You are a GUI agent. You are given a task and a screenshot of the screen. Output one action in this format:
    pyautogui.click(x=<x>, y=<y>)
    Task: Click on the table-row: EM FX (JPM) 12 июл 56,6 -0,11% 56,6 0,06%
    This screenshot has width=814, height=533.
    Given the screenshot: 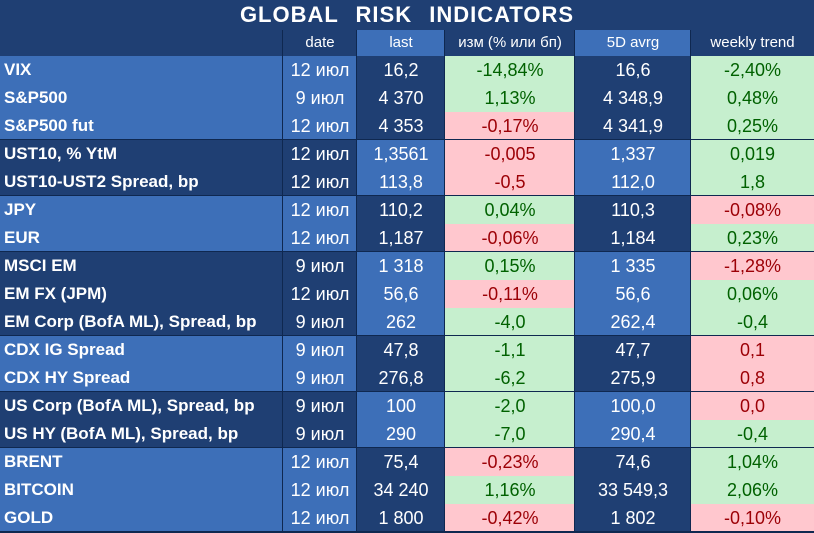 What is the action you would take?
    pyautogui.click(x=407, y=294)
    